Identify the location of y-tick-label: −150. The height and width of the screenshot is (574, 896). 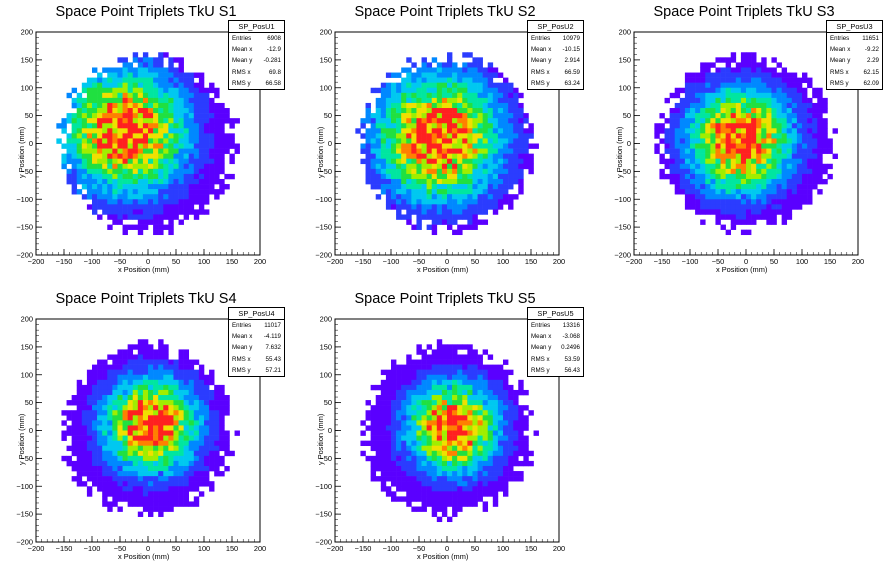
(323, 514).